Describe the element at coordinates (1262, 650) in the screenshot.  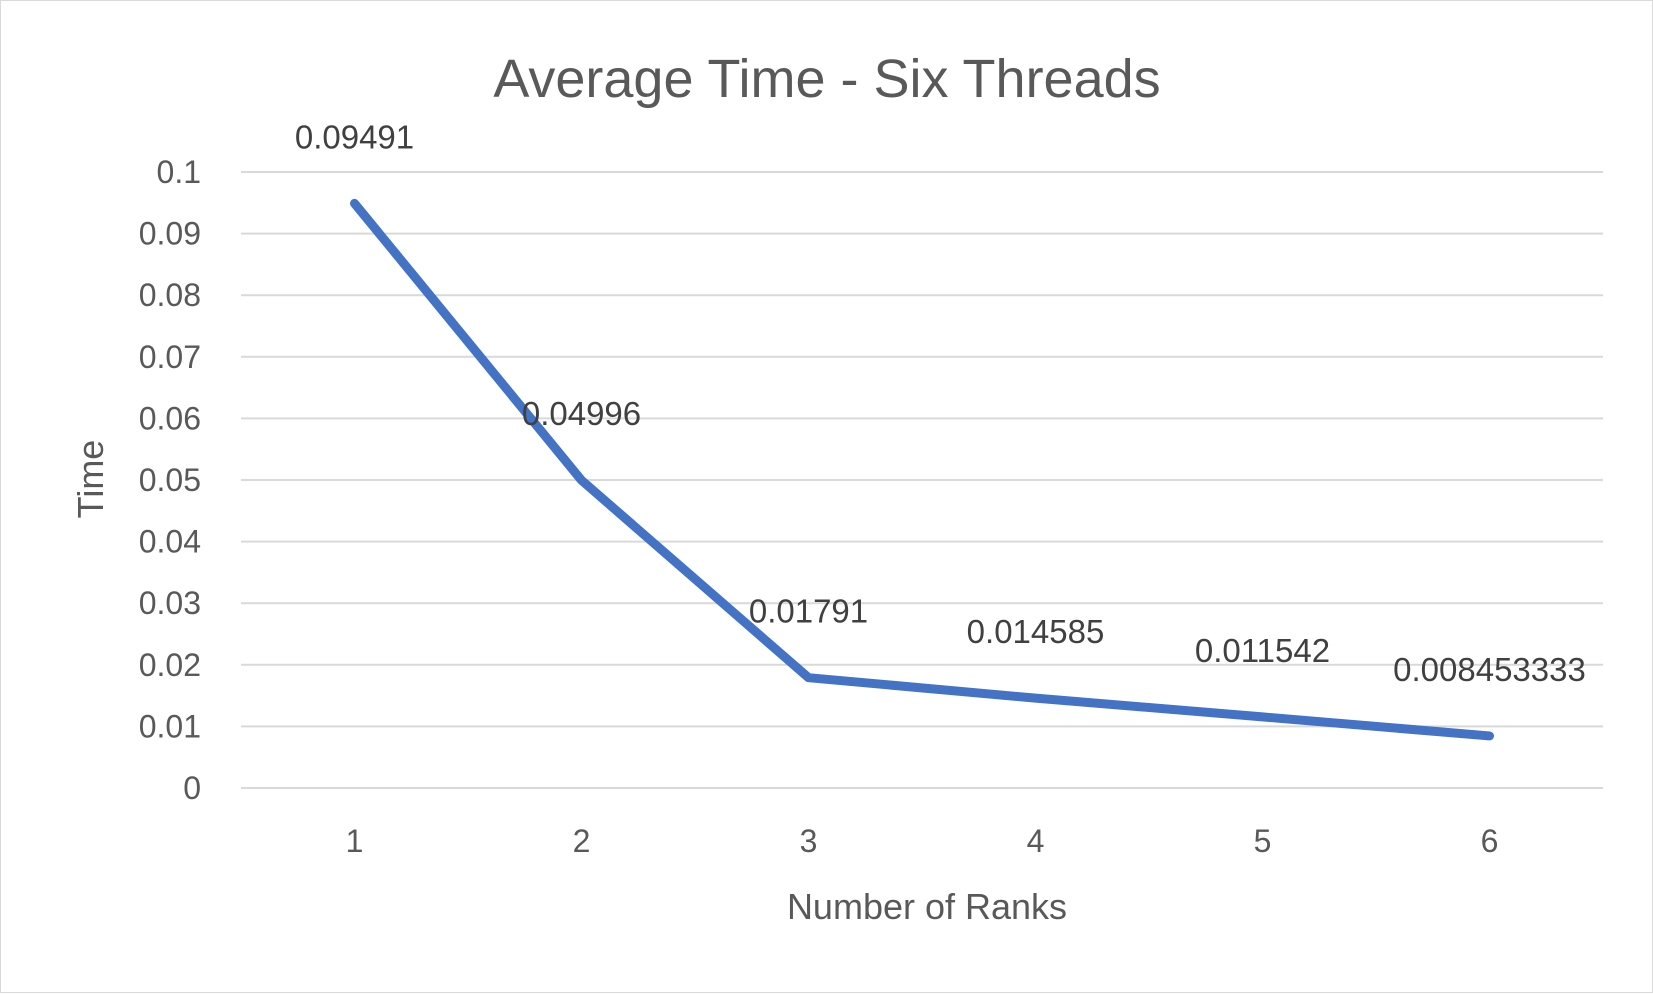
I see `data-label: 0.011542` at that location.